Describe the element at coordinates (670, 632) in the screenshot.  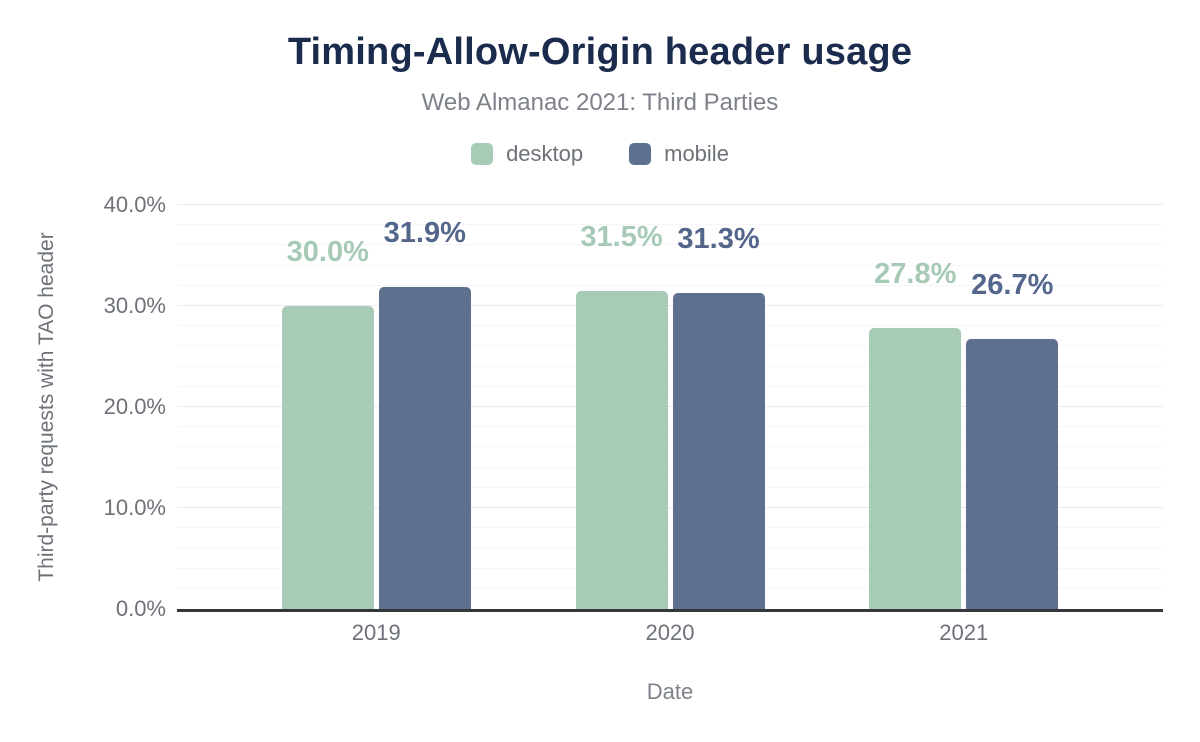
I see `x-tick-label: 2020` at that location.